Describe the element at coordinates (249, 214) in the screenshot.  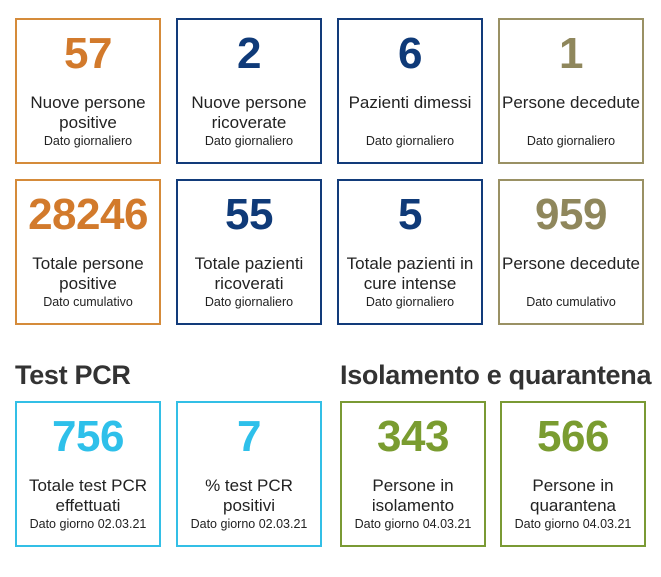
I see `stat-value: 55` at that location.